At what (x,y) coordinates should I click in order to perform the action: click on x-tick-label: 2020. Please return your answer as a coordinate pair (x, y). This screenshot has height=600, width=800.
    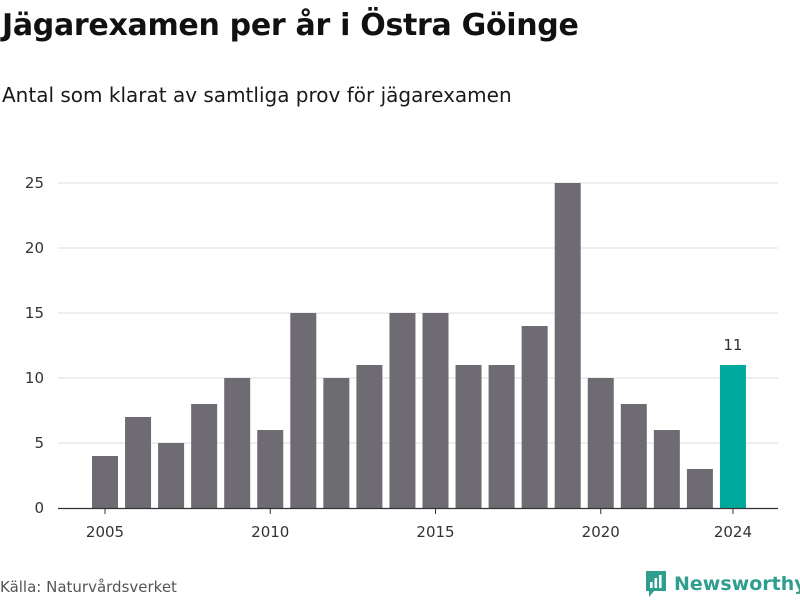
    Looking at the image, I should click on (601, 532).